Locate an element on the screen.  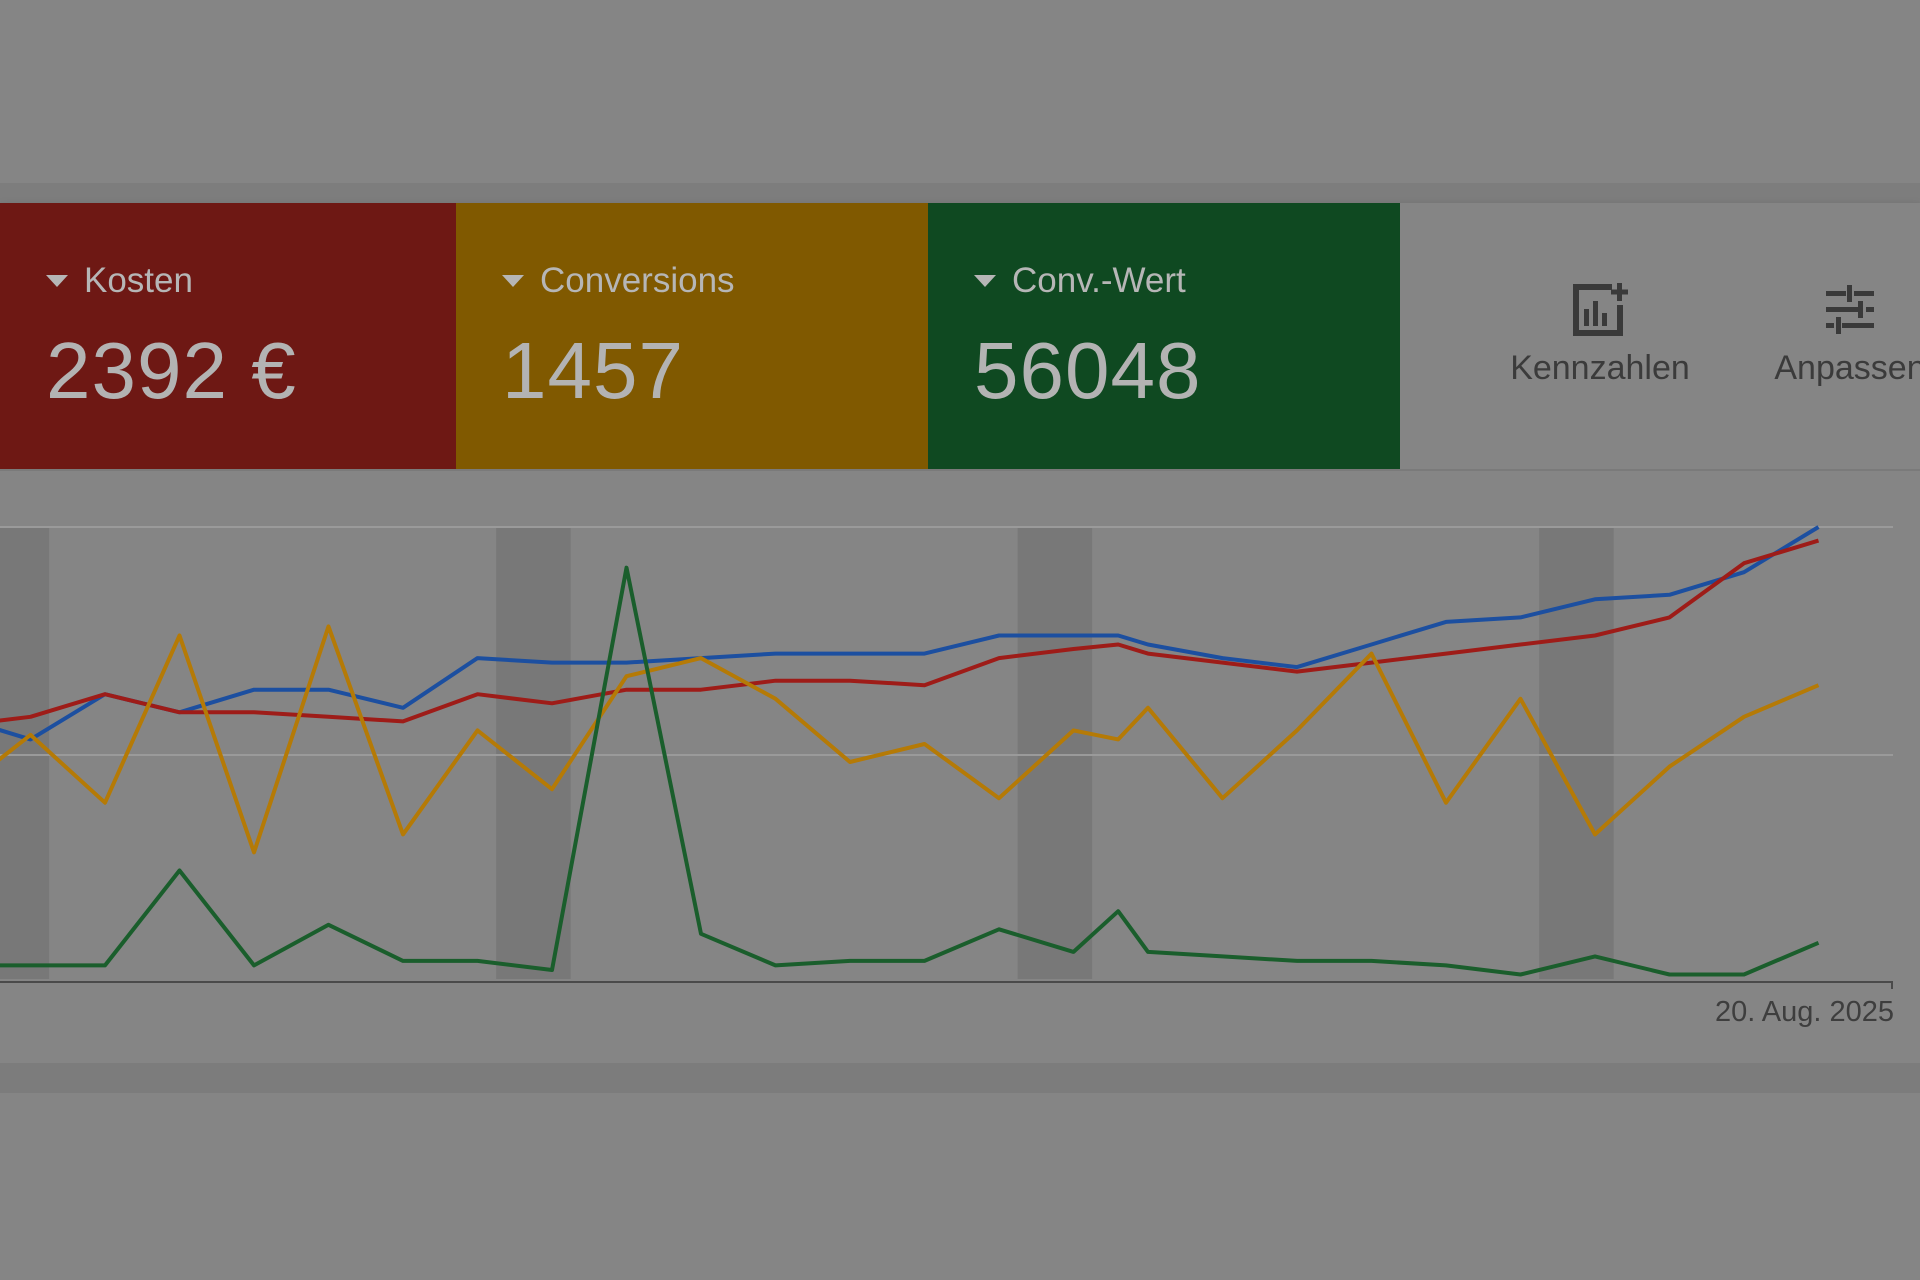
page-band-top is located at coordinates (960, 193).